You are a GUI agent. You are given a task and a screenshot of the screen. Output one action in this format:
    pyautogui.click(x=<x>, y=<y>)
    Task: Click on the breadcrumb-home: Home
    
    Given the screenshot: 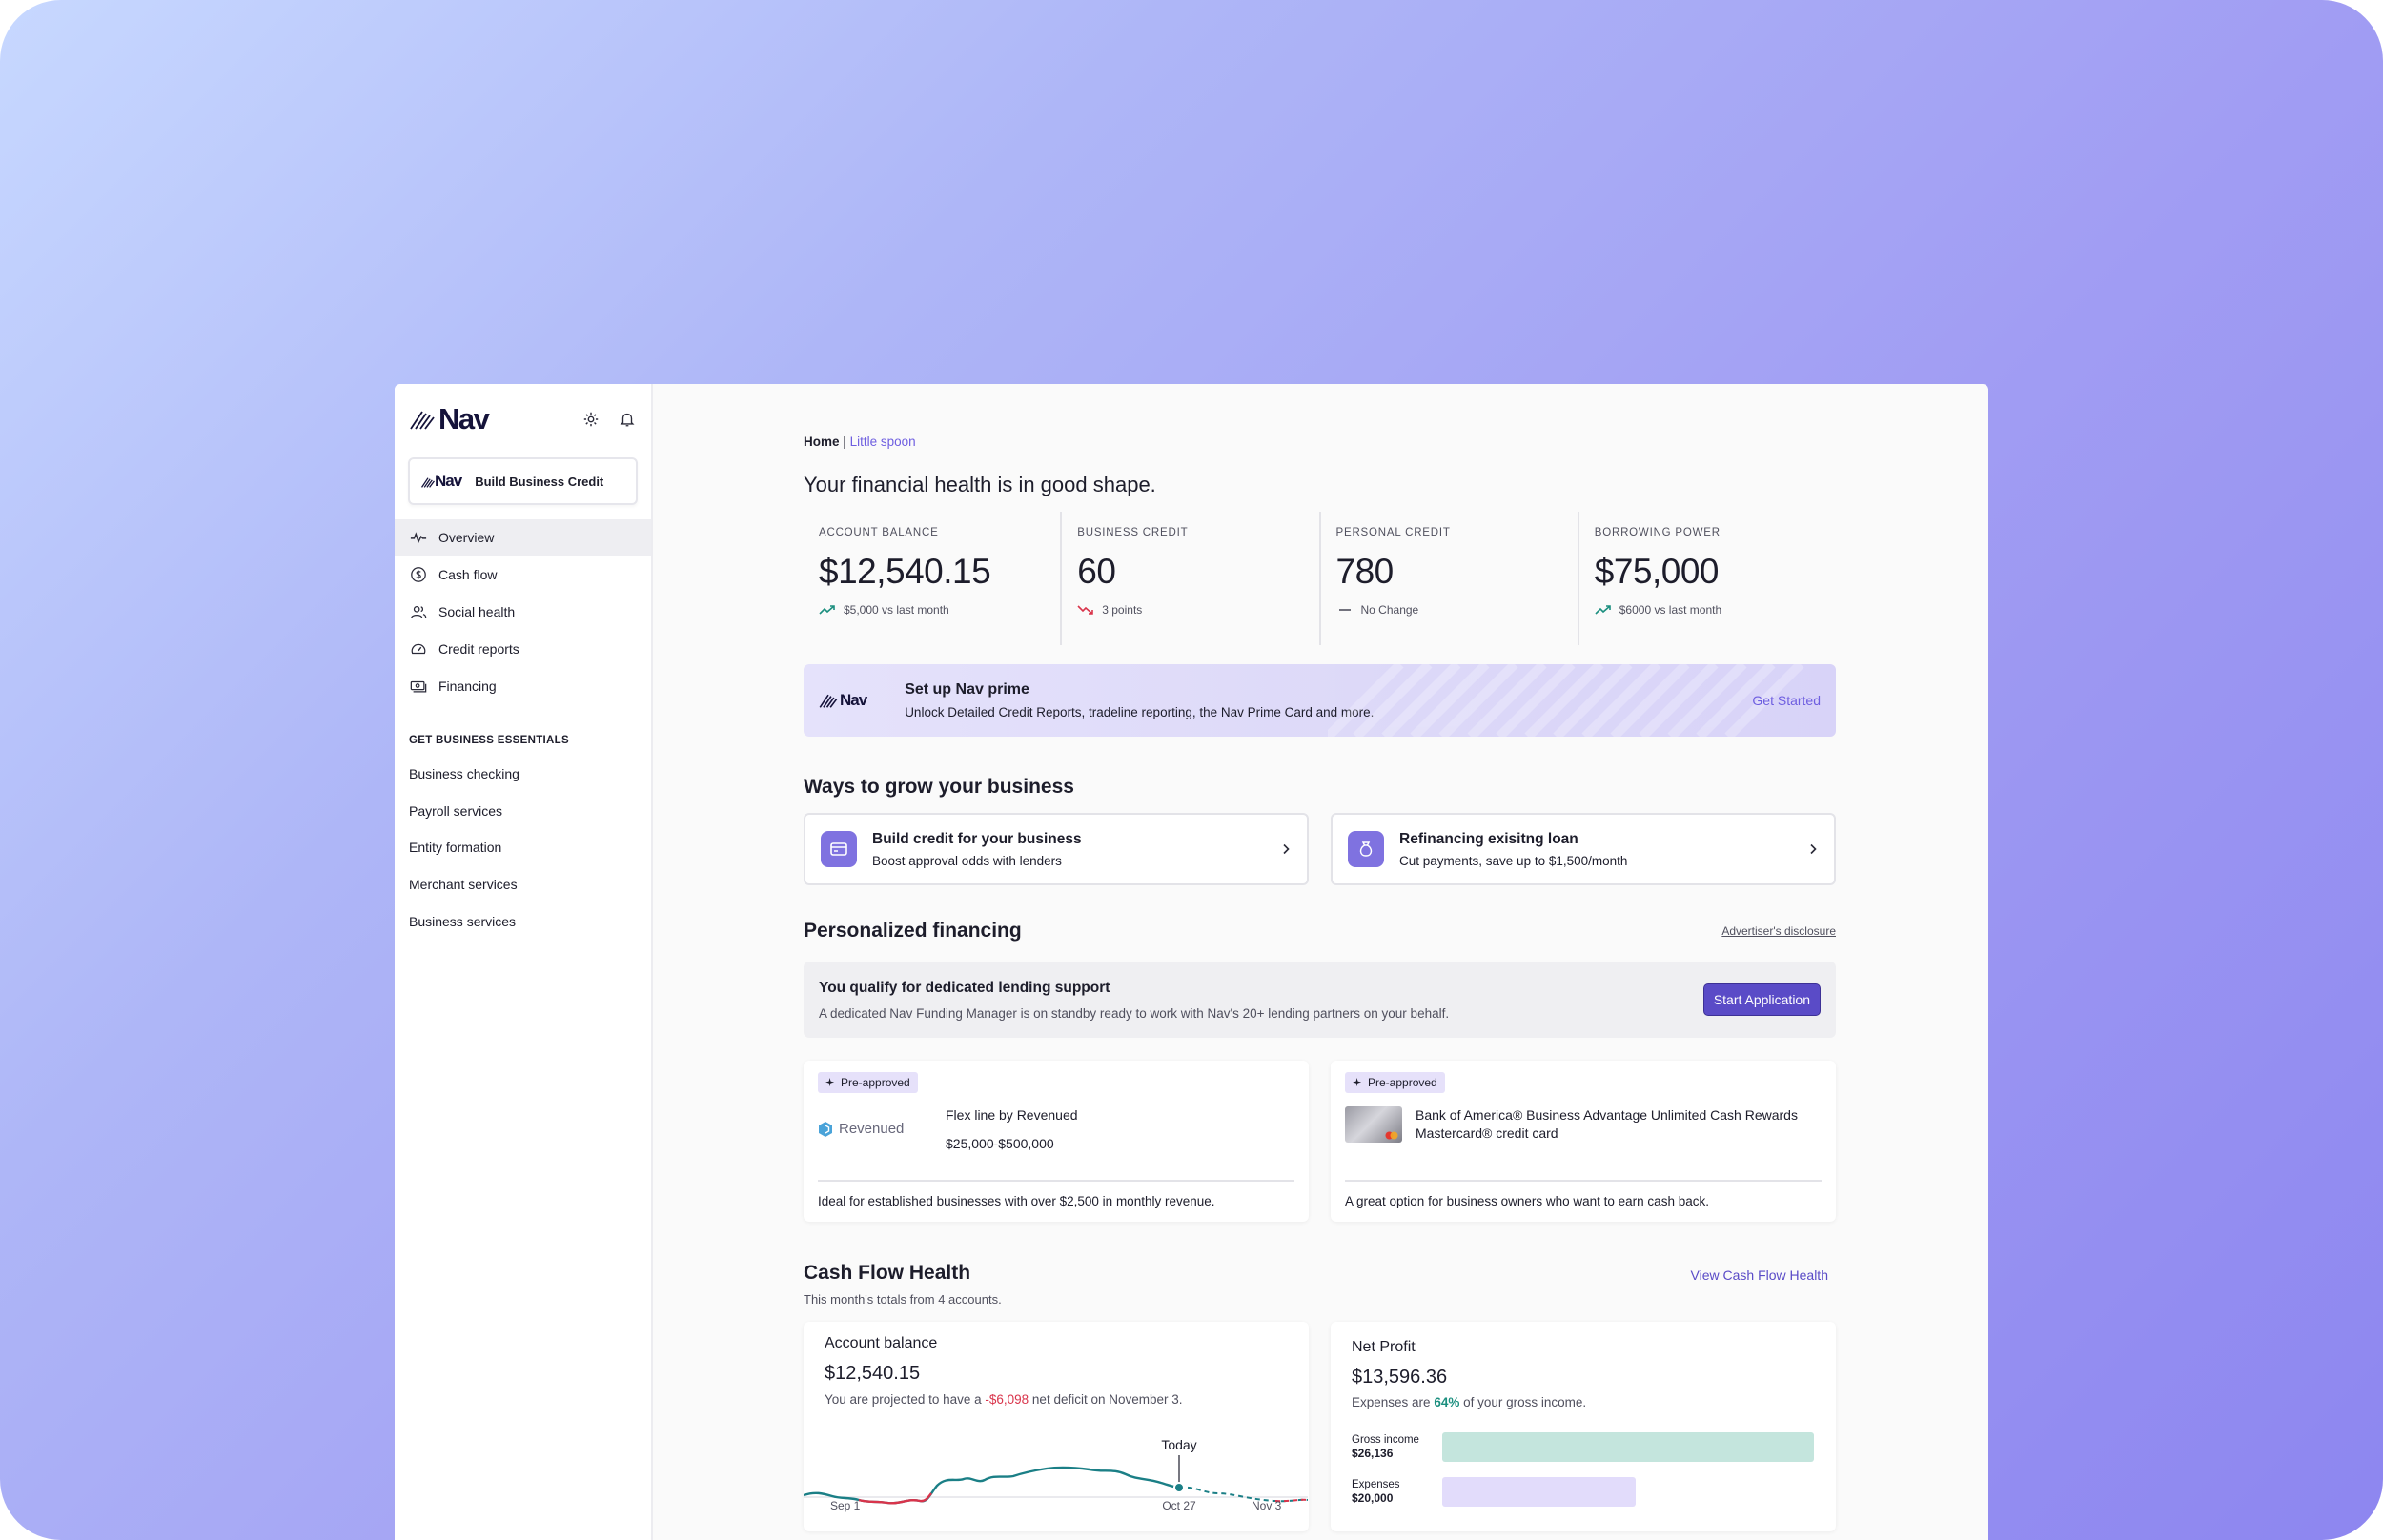 What is the action you would take?
    pyautogui.click(x=822, y=442)
    